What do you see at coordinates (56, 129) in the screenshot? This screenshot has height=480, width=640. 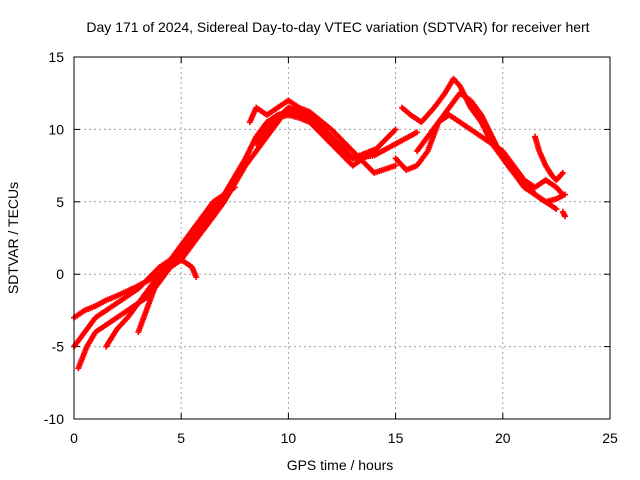 I see `y-tick-label: 10` at bounding box center [56, 129].